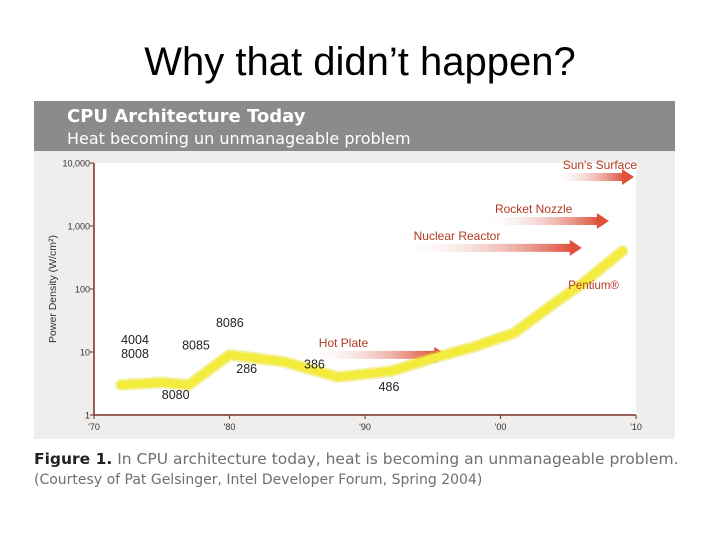 Image resolution: width=720 pixels, height=540 pixels. What do you see at coordinates (501, 427) in the screenshot?
I see `x-tick-label: '00` at bounding box center [501, 427].